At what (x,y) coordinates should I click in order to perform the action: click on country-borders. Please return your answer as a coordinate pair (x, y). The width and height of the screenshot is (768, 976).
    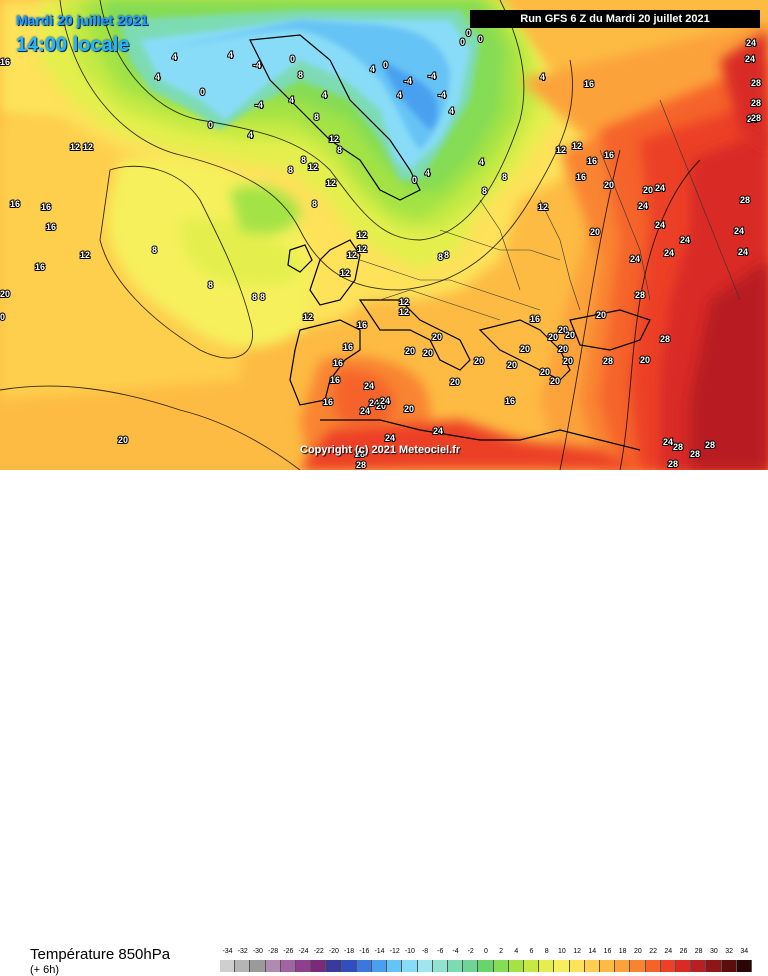
    Looking at the image, I should click on (550, 210).